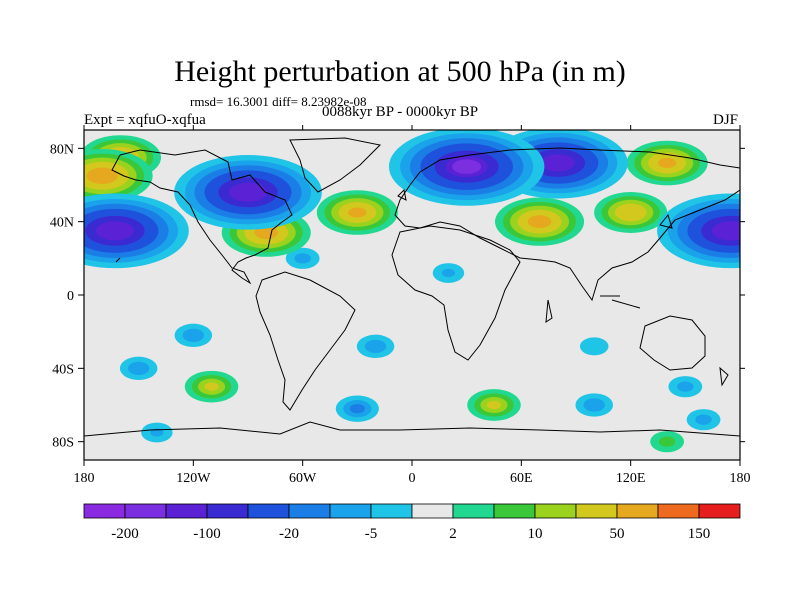 Image resolution: width=800 pixels, height=600 pixels. Describe the element at coordinates (453, 534) in the screenshot. I see `colorbar-label: 2` at that location.